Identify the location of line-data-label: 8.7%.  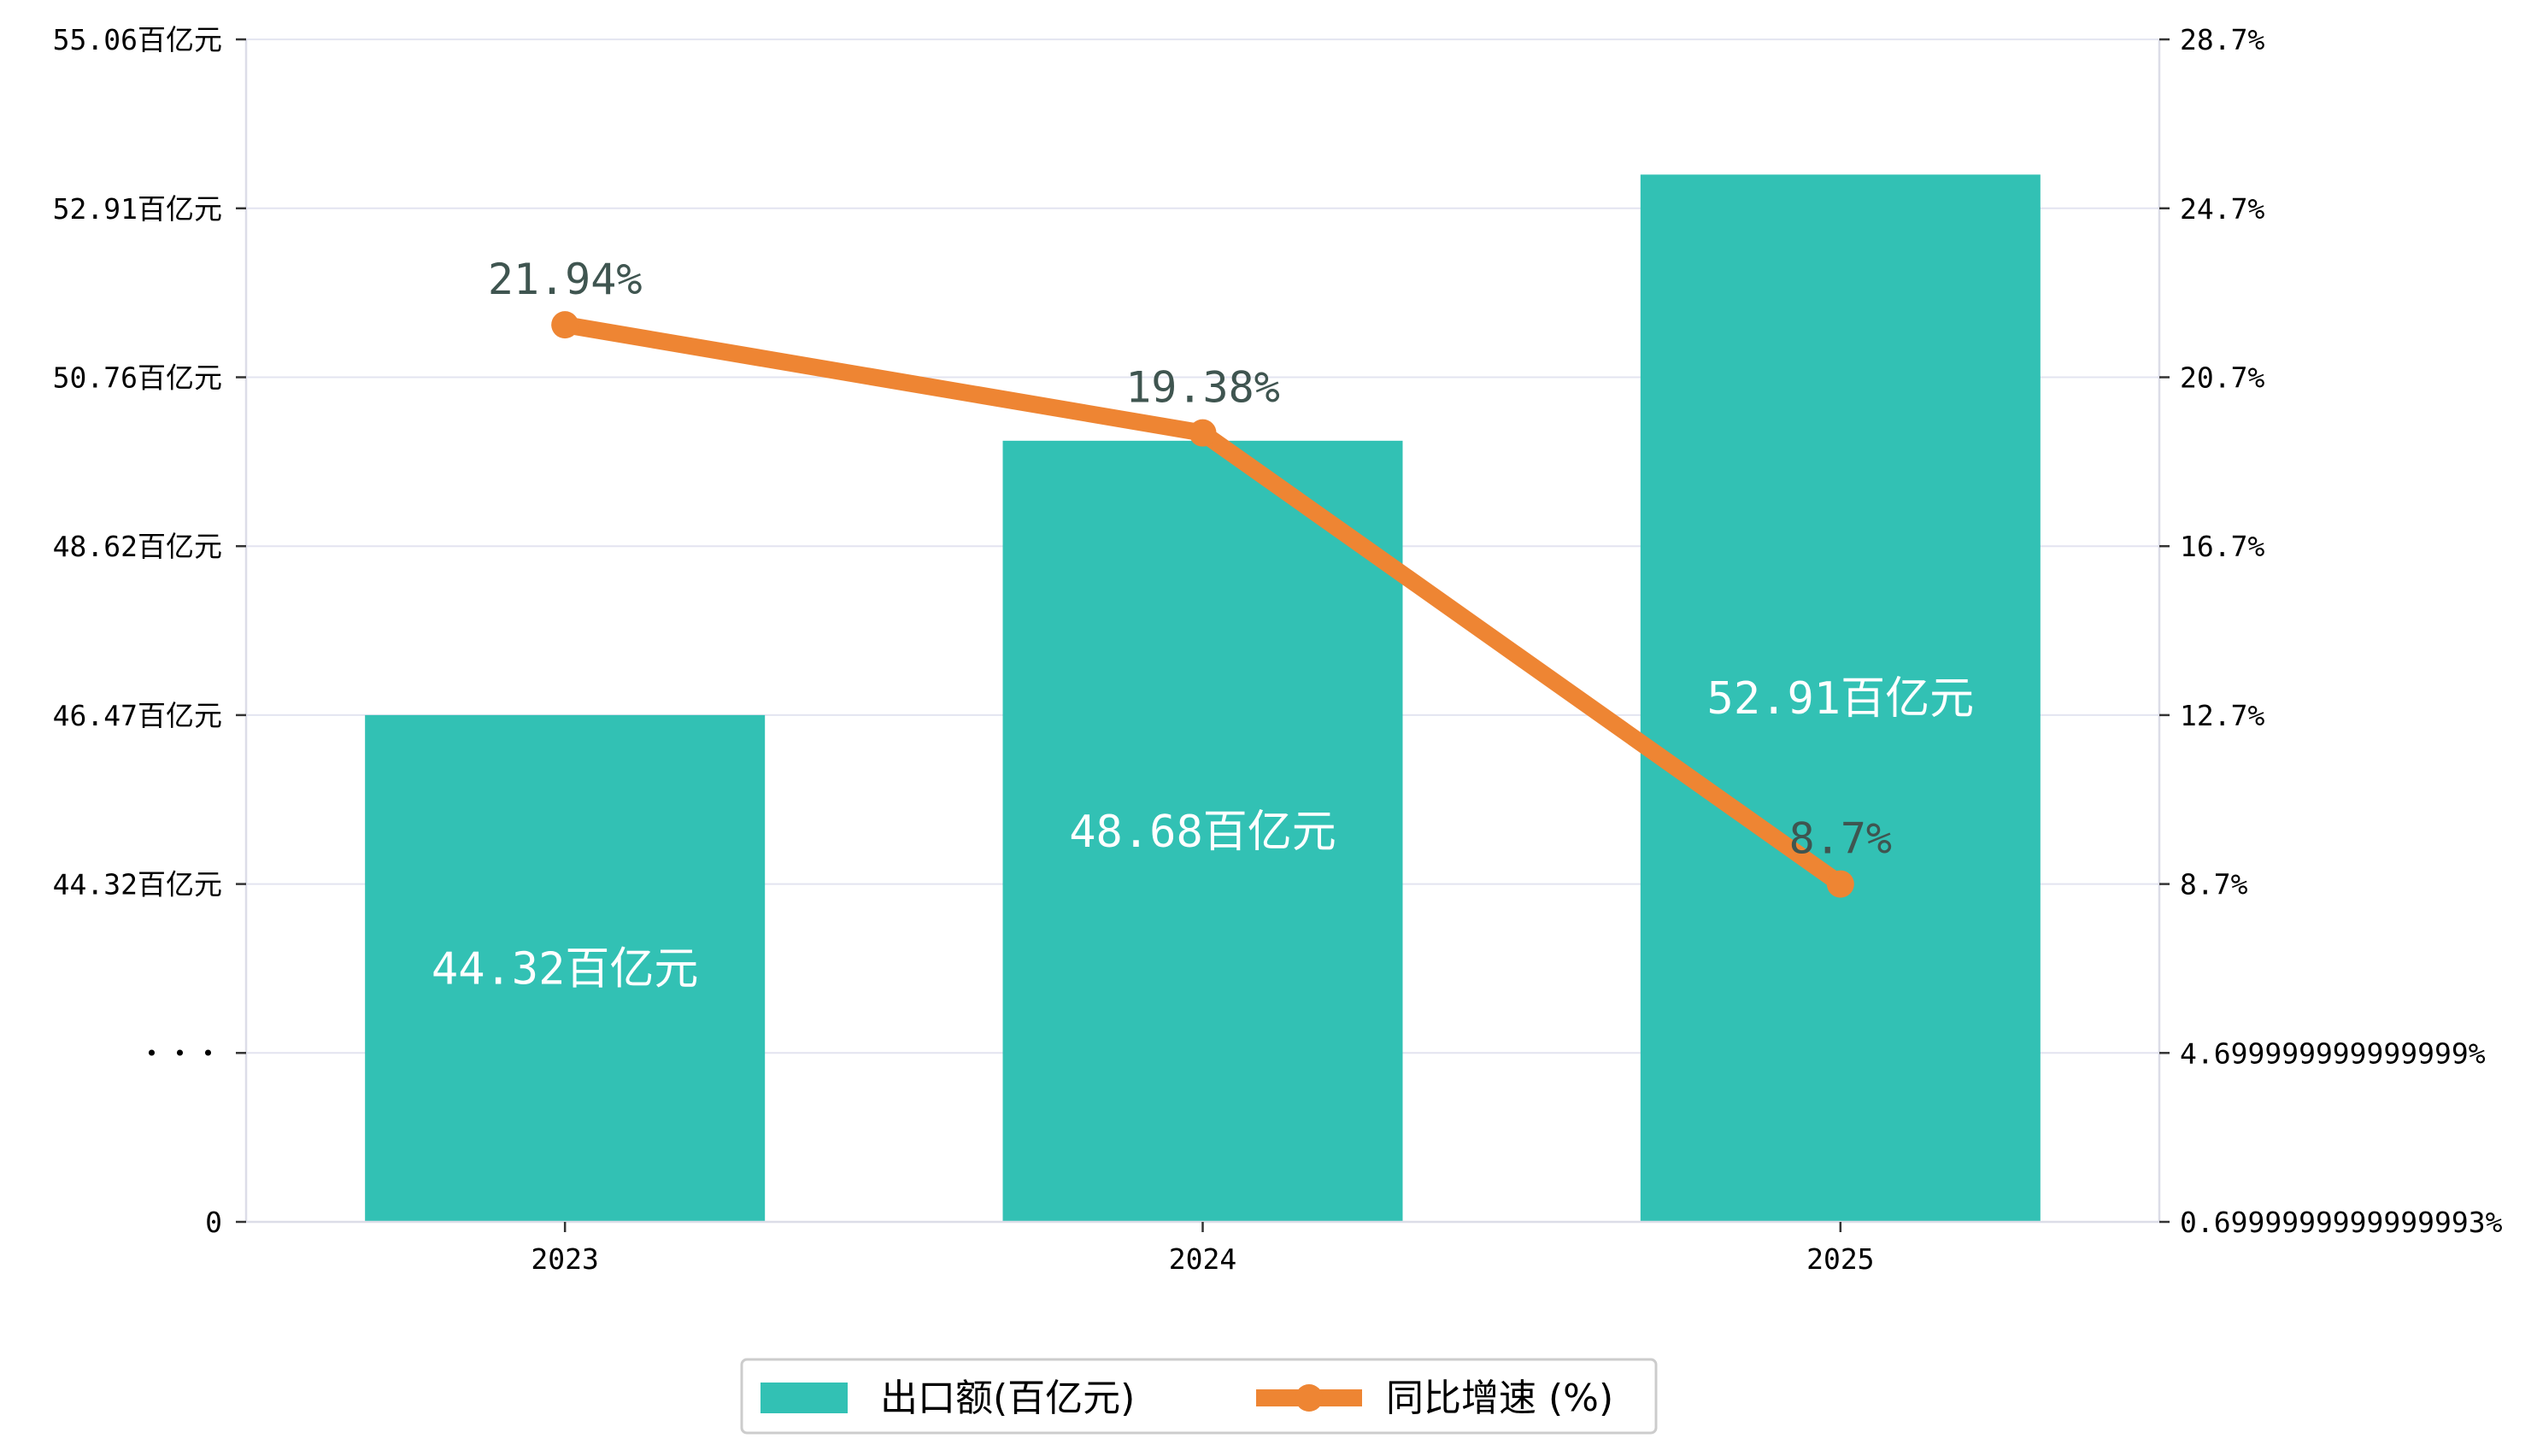
(1840, 839).